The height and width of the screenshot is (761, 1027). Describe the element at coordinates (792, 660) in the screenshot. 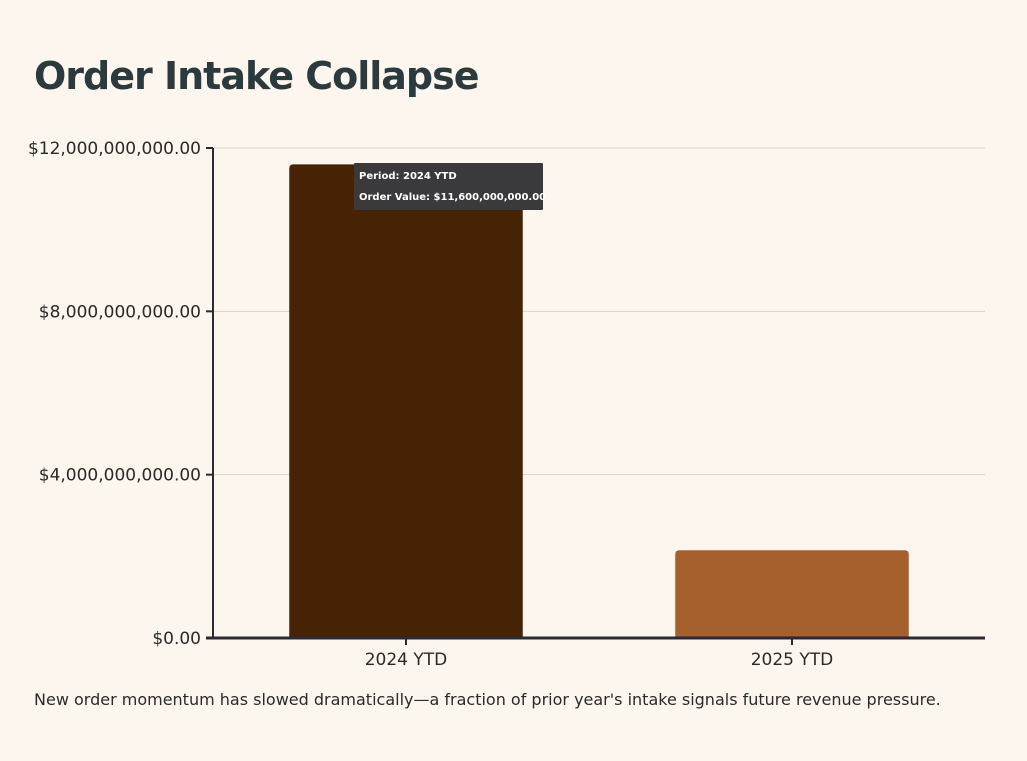

I see `x-tick-label: 2025 YTD` at that location.